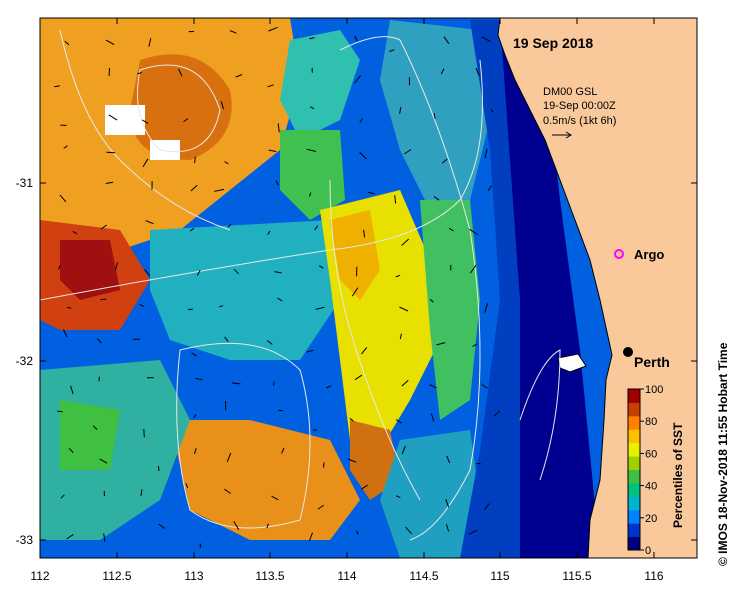 Image resolution: width=739 pixels, height=592 pixels. What do you see at coordinates (651, 519) in the screenshot?
I see `colorbar-tick-label: 20` at bounding box center [651, 519].